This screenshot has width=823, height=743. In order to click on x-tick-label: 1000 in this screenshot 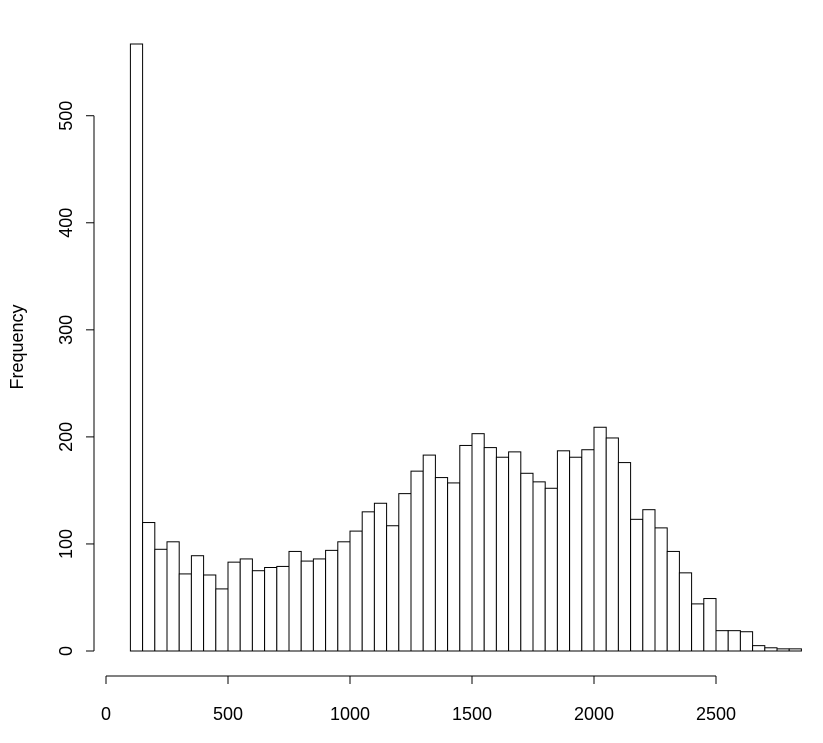, I will do `click(350, 714)`.